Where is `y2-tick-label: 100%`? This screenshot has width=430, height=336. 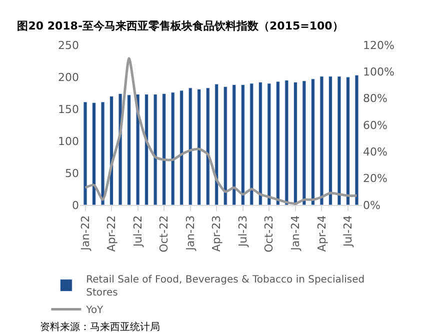 y2-tick-label: 100% is located at coordinates (378, 72).